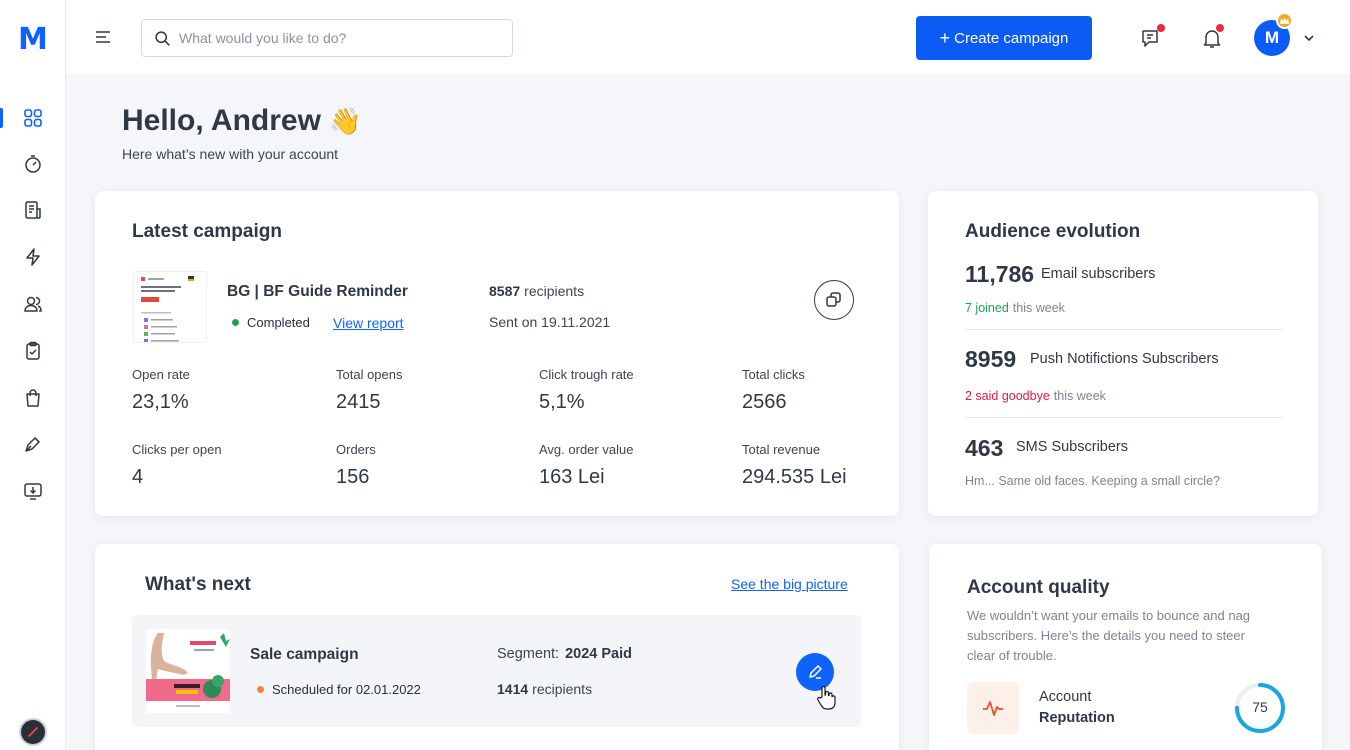 The height and width of the screenshot is (750, 1350). Describe the element at coordinates (1309, 38) in the screenshot. I see `chevron-down-icon` at that location.